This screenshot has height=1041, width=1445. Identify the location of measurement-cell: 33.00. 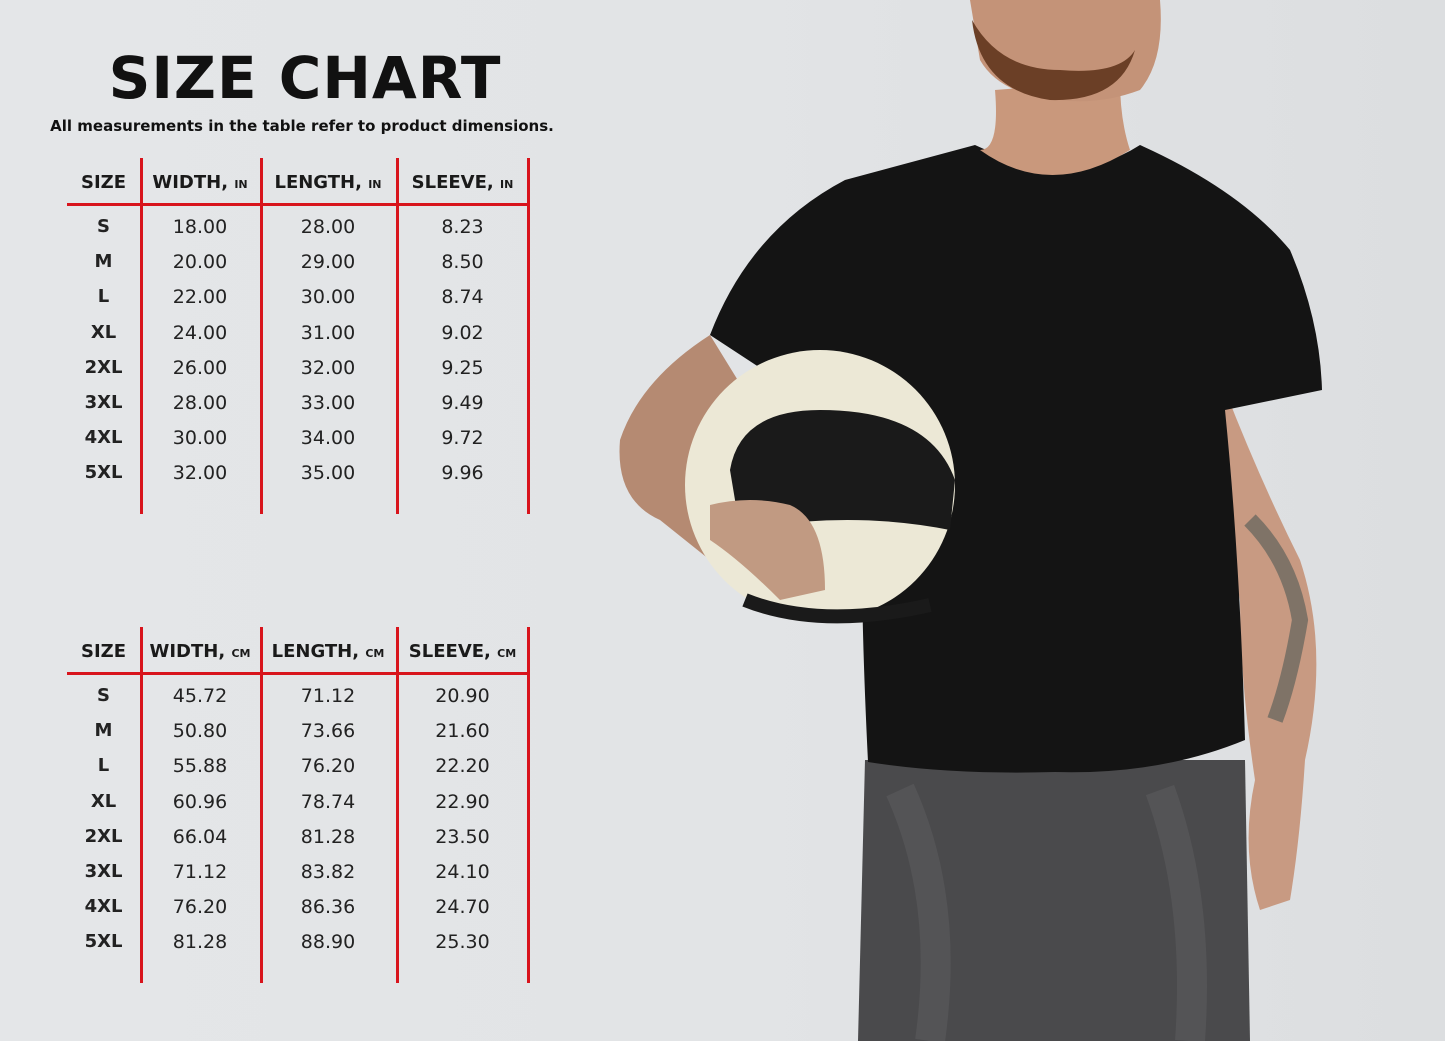
(328, 403).